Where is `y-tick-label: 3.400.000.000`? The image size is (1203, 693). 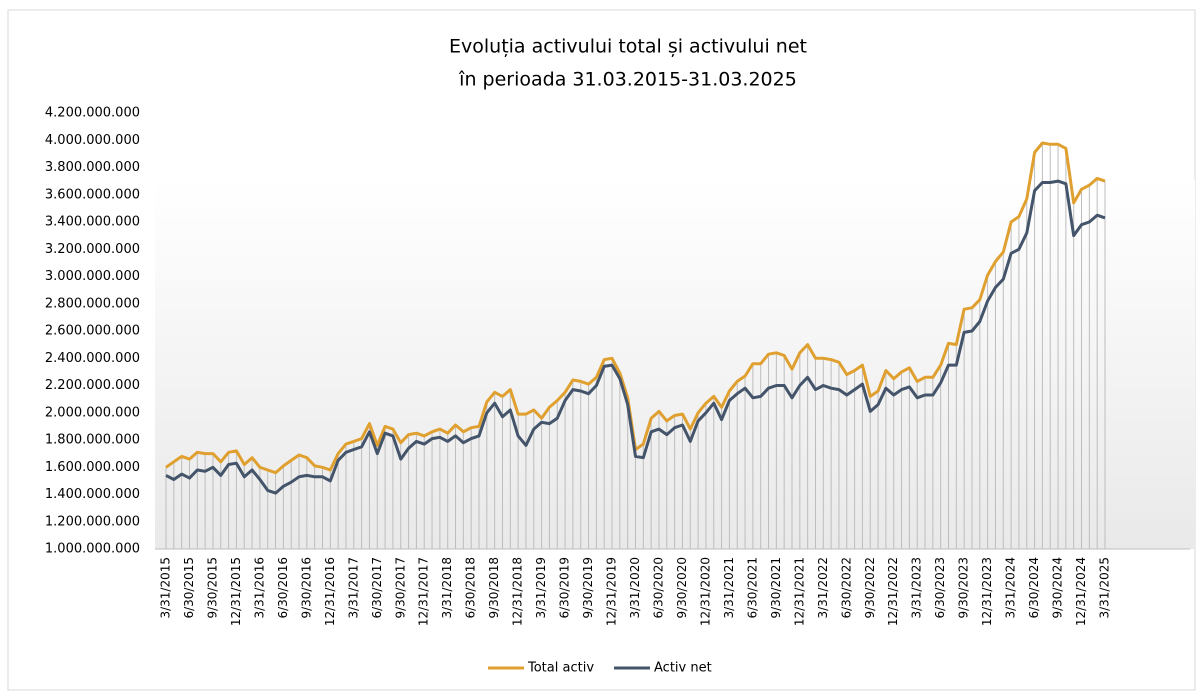
y-tick-label: 3.400.000.000 is located at coordinates (92, 222).